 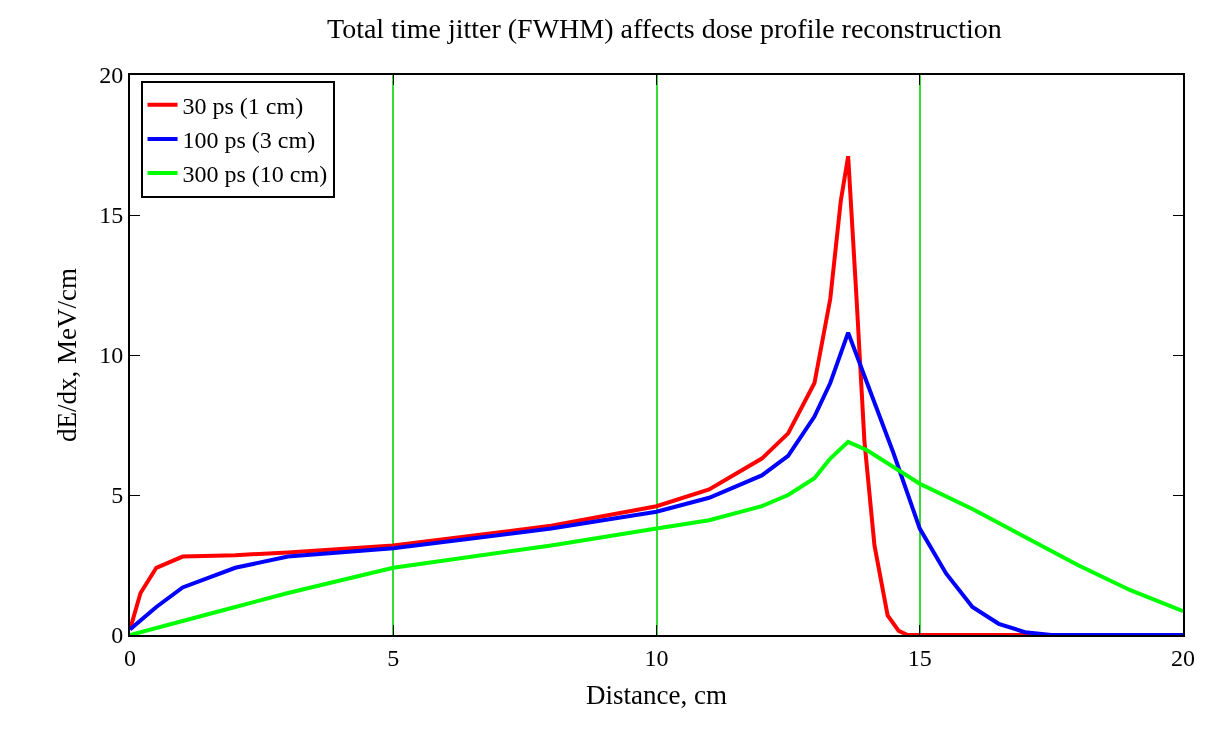 What do you see at coordinates (66, 355) in the screenshot?
I see `y-axis-title: dE/dx, MeV/cm` at bounding box center [66, 355].